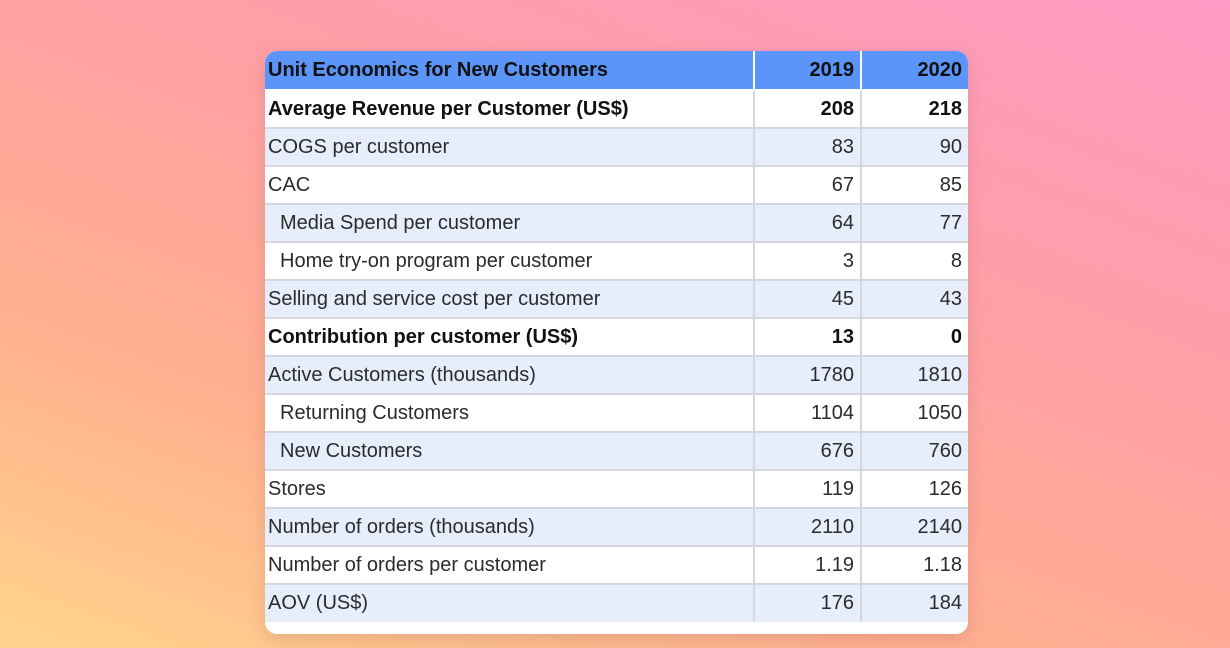  Describe the element at coordinates (914, 451) in the screenshot. I see `value-2020: 760` at that location.